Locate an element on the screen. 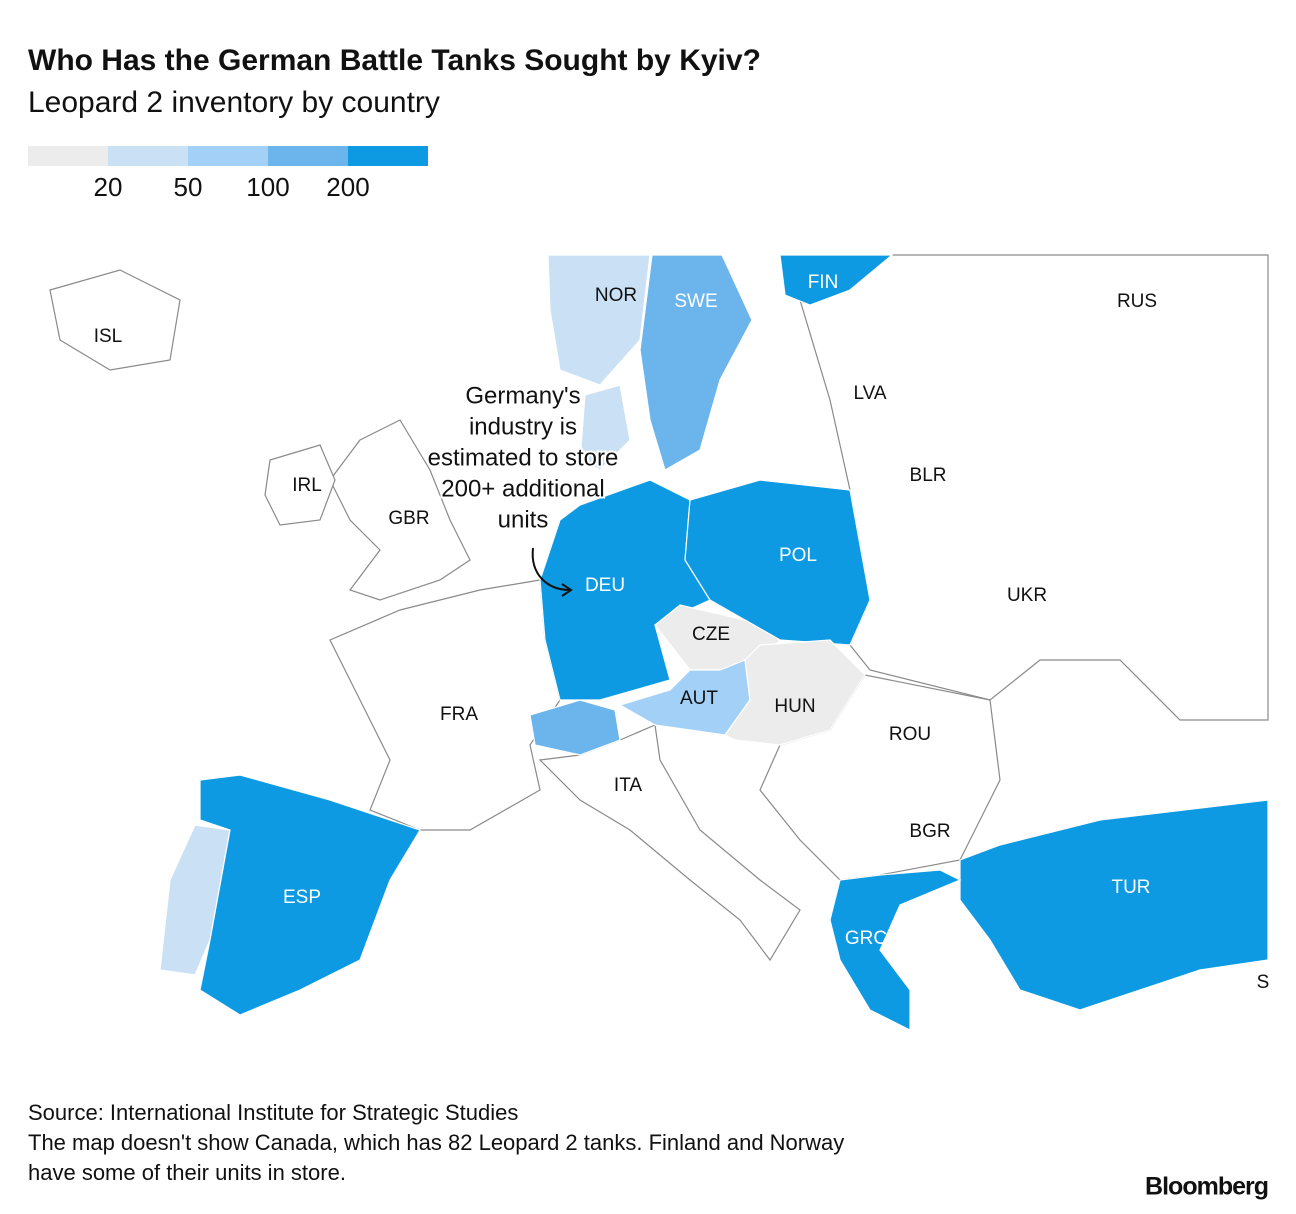 This screenshot has height=1214, width=1296. country-label: GBR is located at coordinates (408, 518).